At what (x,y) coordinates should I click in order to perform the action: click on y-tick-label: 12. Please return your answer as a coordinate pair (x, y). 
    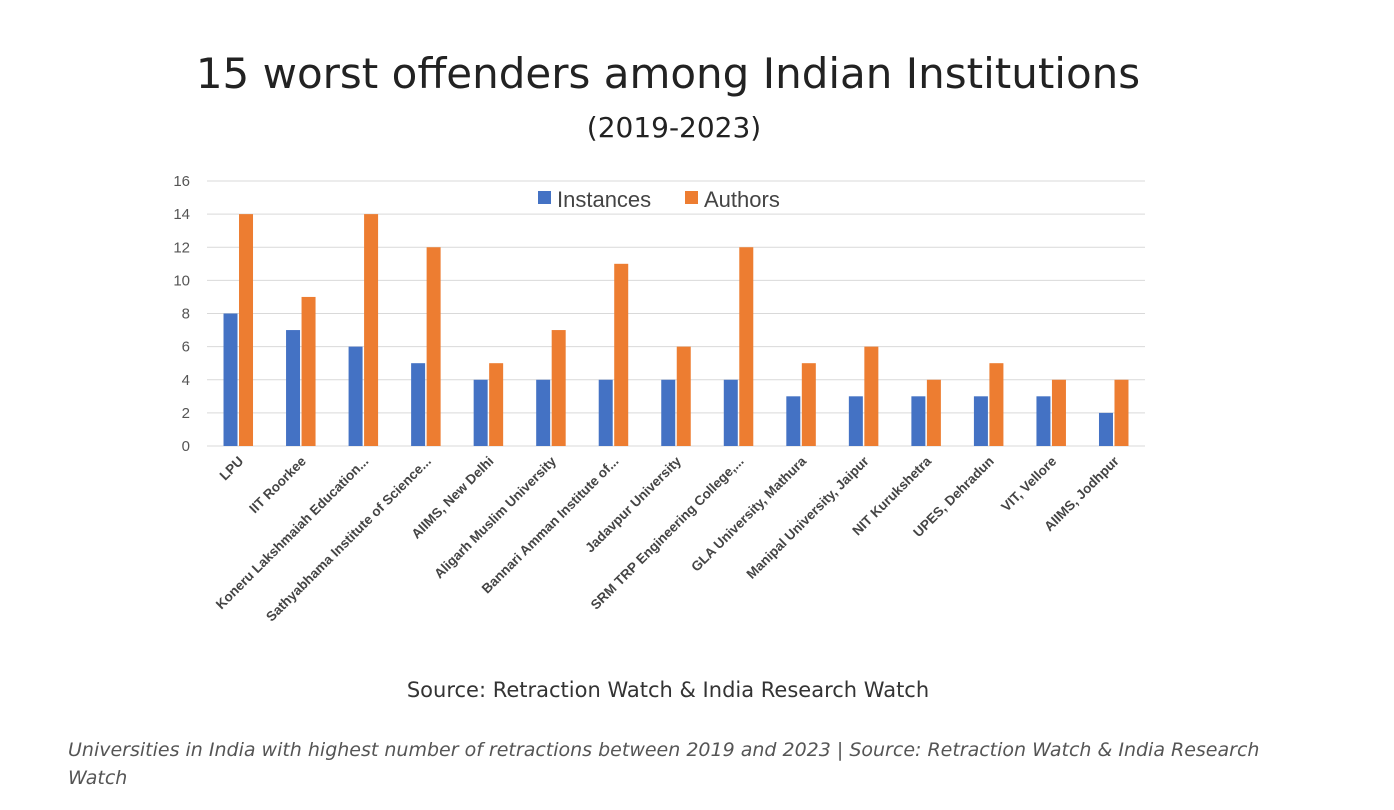
    Looking at the image, I should click on (181, 247).